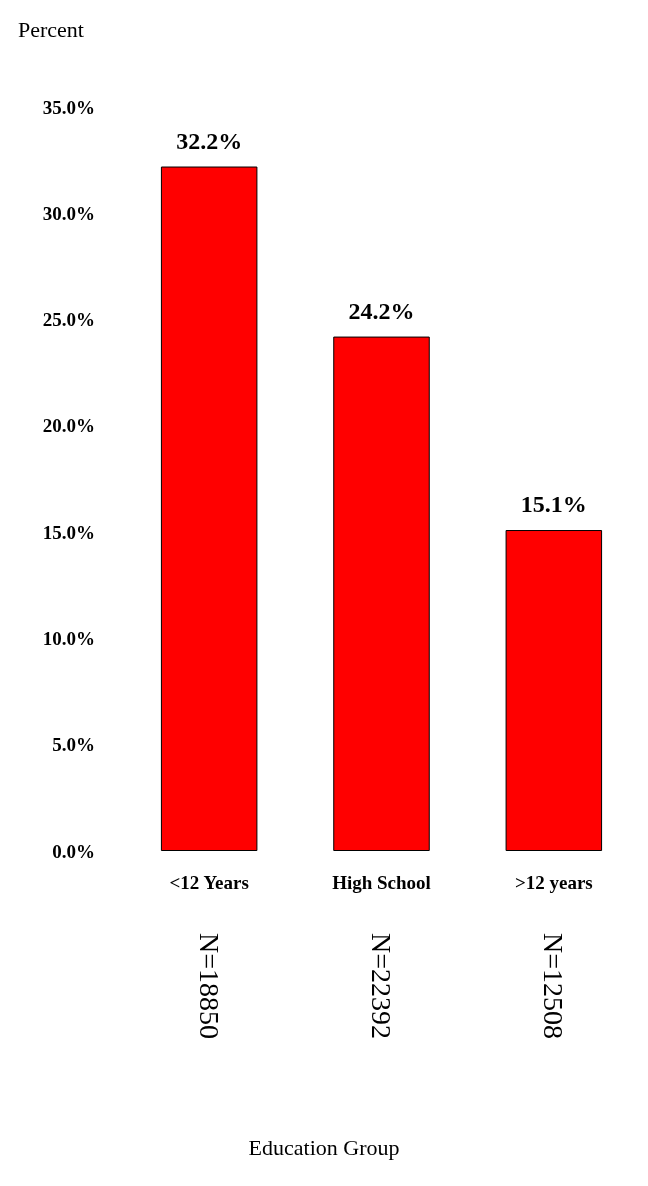  I want to click on text: Education Group, so click(324, 1147).